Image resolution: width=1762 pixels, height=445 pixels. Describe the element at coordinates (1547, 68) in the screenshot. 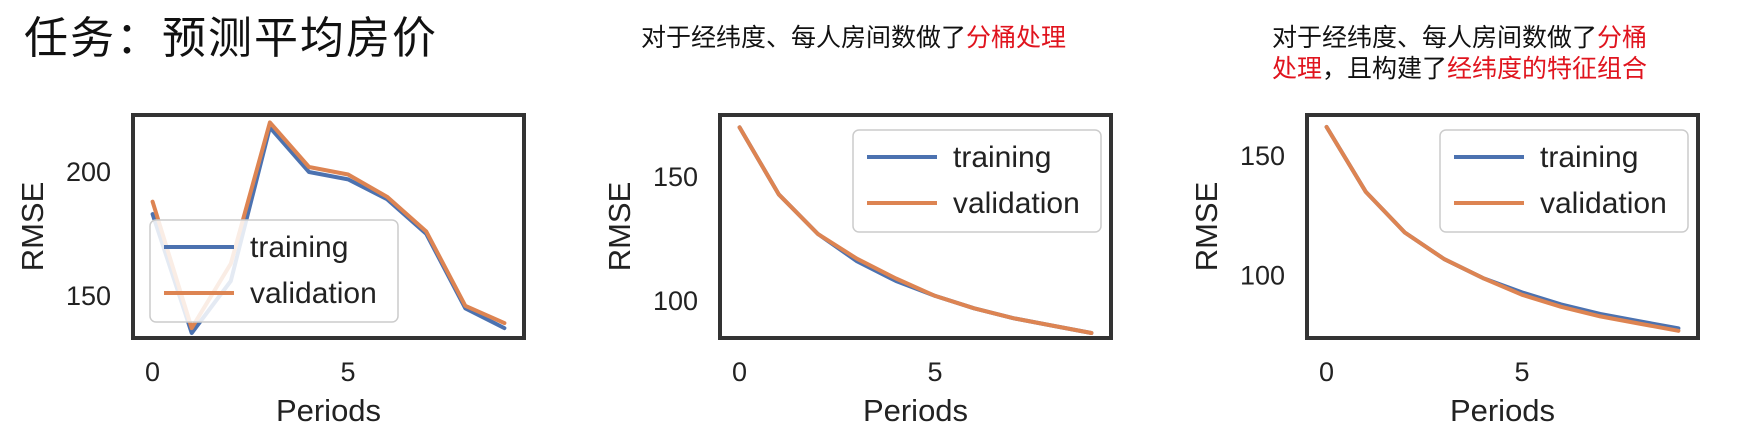

I see `highlighted-text: 经纬度的特征组合` at that location.